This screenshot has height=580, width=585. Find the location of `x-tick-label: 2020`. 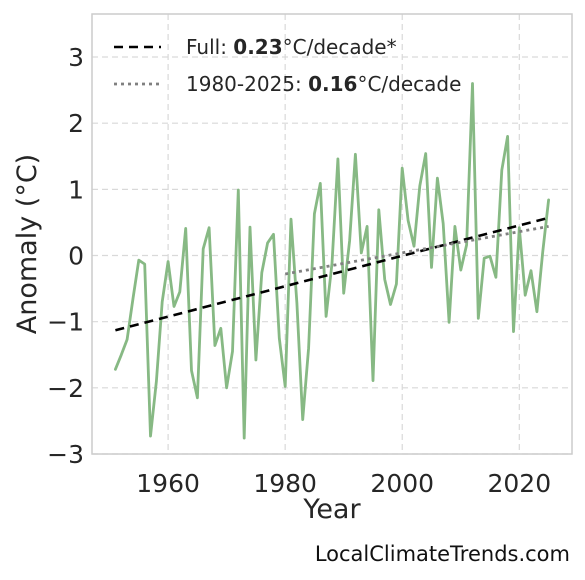

x-tick-label: 2020 is located at coordinates (520, 483).